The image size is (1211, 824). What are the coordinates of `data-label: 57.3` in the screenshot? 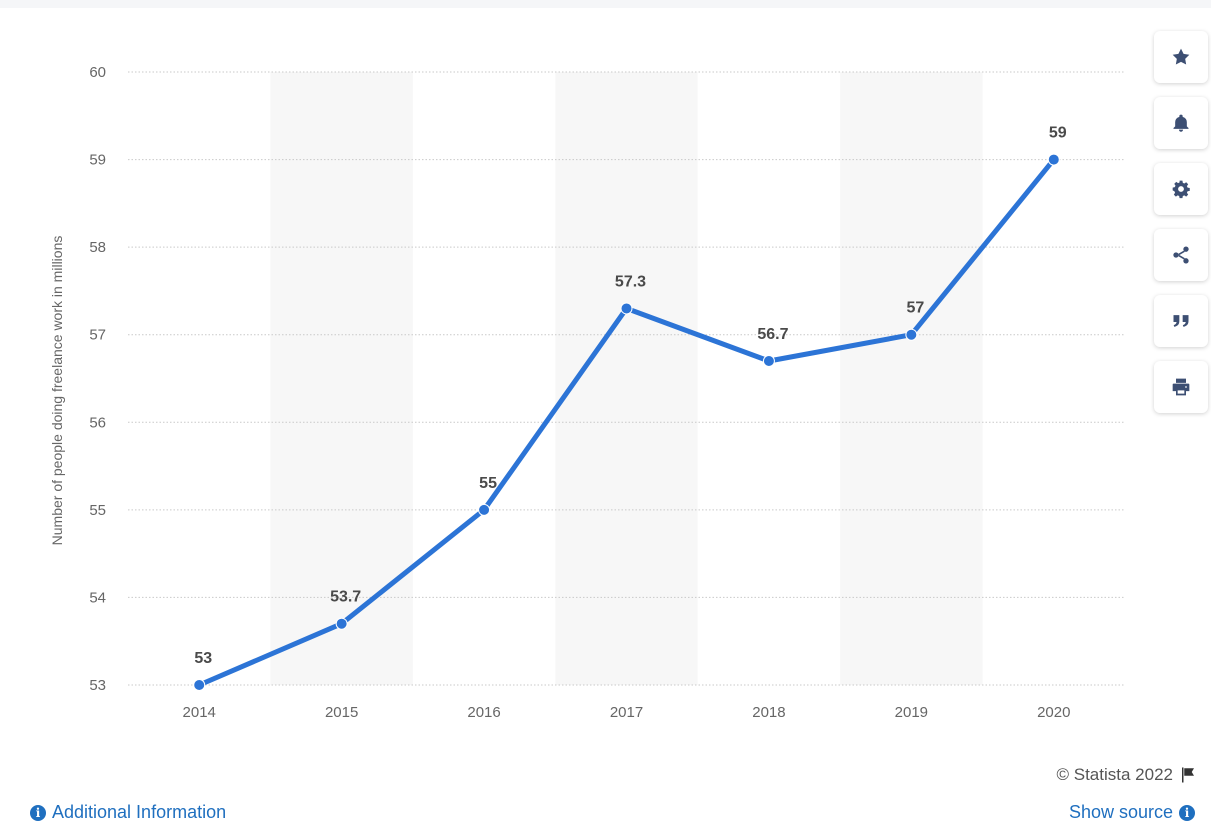 It's located at (630, 281).